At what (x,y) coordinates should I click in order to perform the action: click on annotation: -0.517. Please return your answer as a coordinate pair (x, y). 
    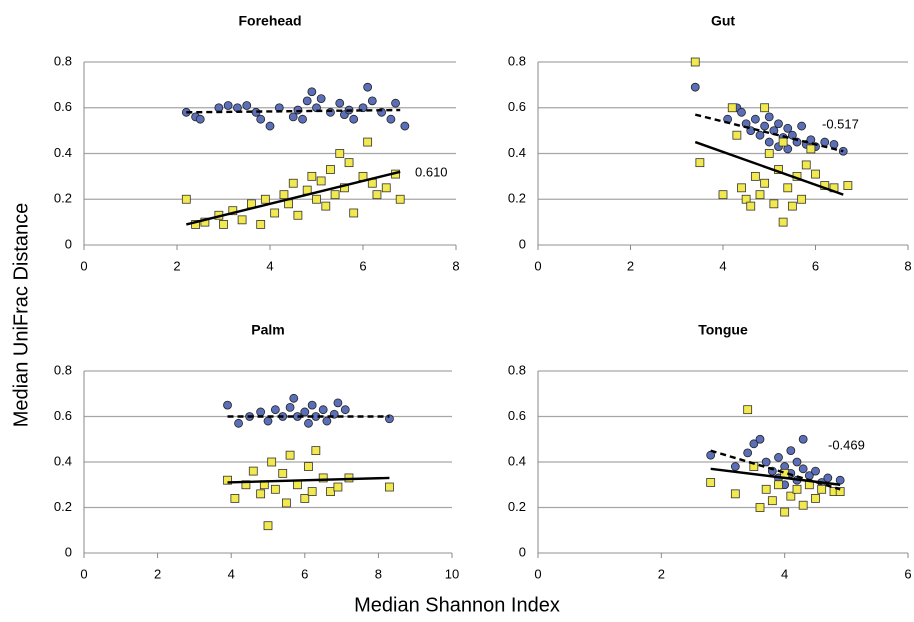
    Looking at the image, I should click on (840, 123).